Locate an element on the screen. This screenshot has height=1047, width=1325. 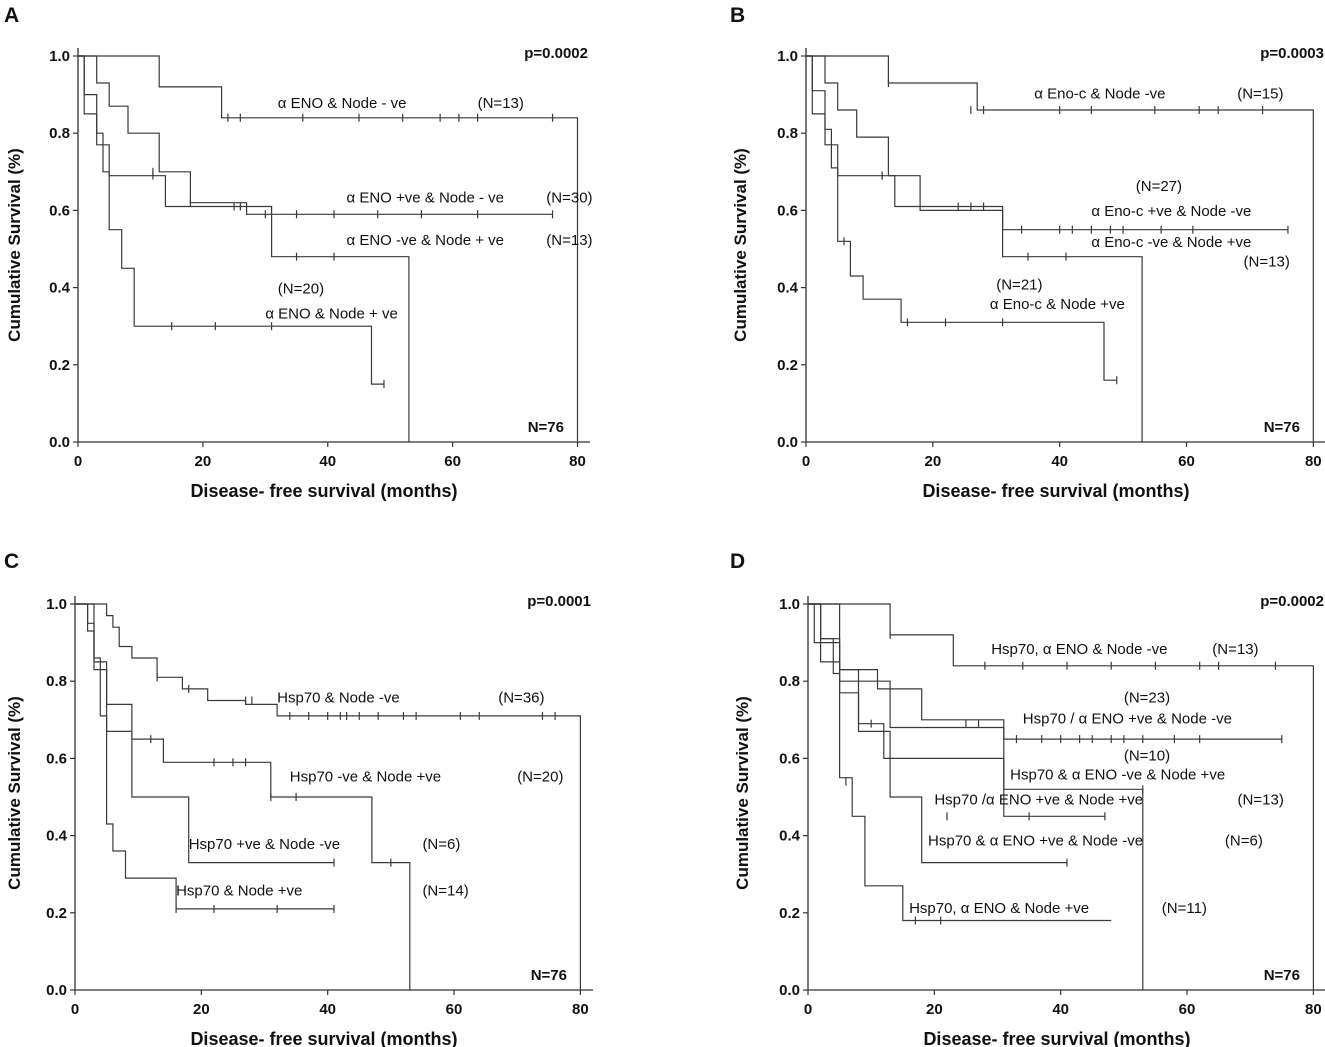
curve-annotation: Hsp70 & Node -ve is located at coordinates (338, 697).